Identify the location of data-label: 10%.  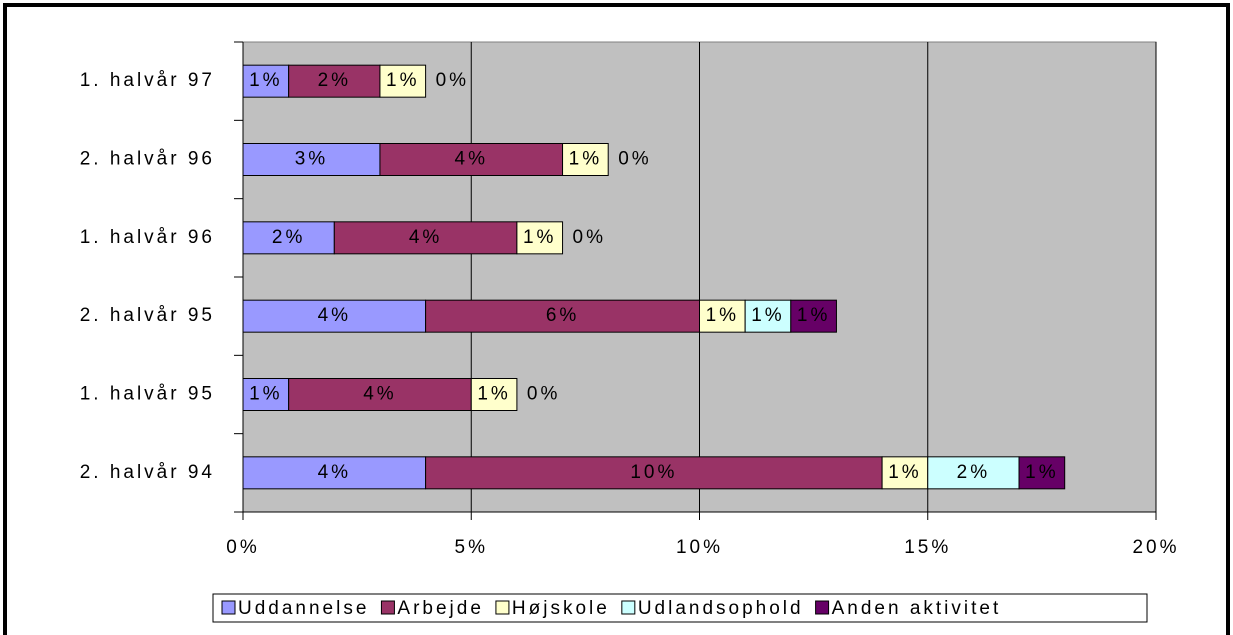
(653, 472).